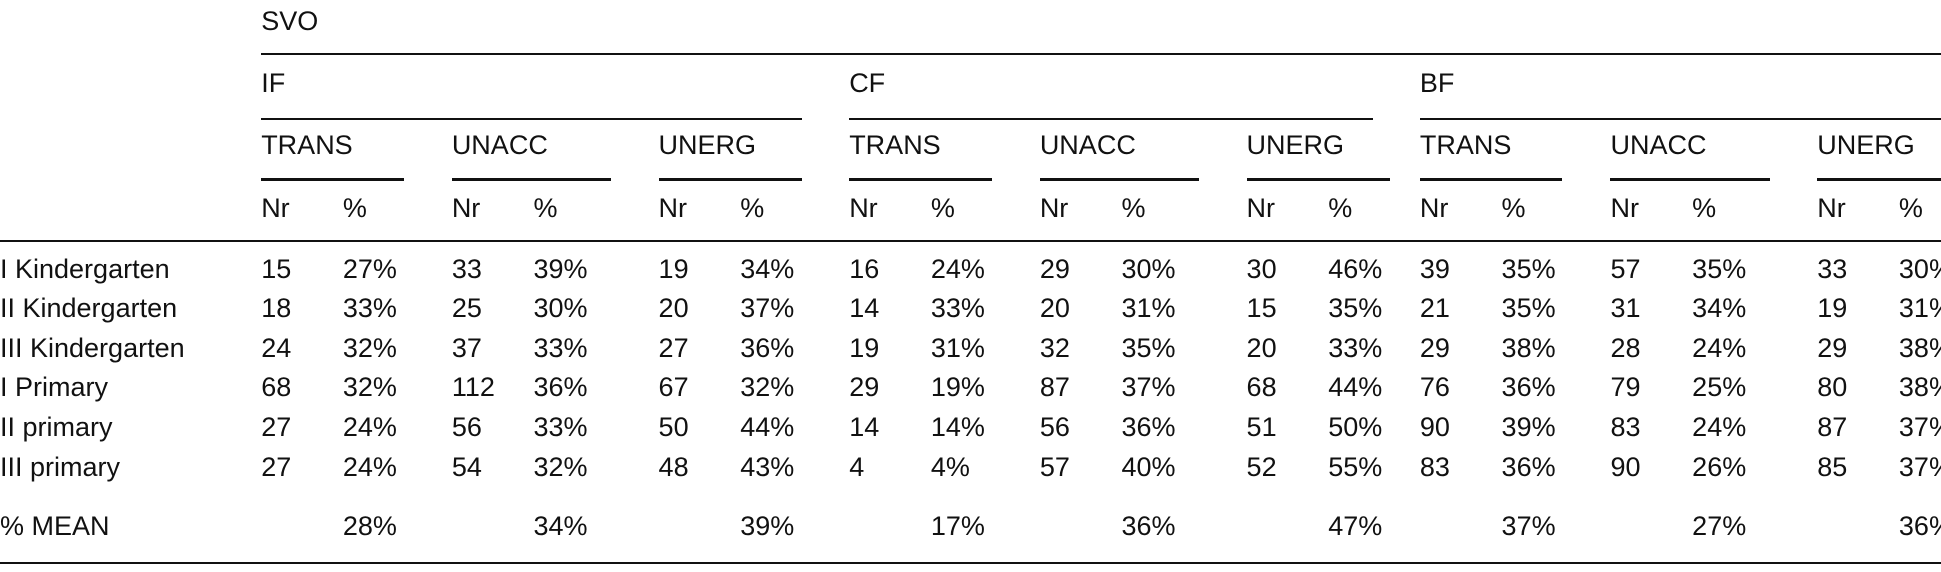 This screenshot has width=1941, height=572. I want to click on cell: 16, so click(864, 268).